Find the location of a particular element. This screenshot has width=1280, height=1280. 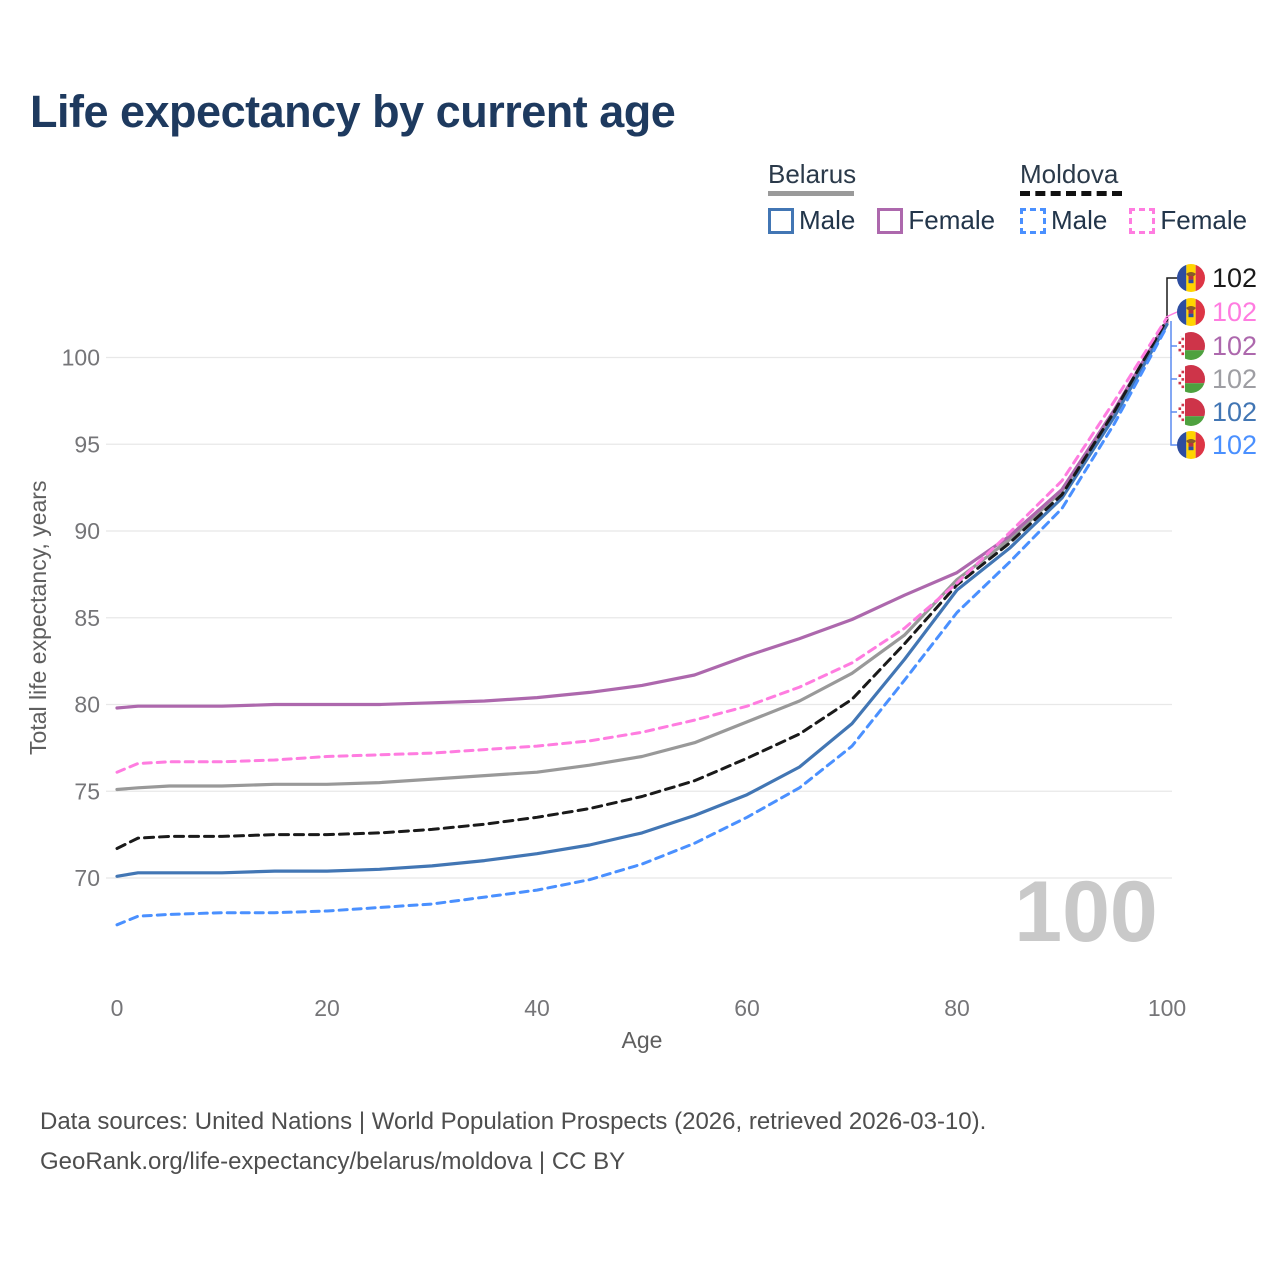

y-tick-label: 100 is located at coordinates (81, 358).